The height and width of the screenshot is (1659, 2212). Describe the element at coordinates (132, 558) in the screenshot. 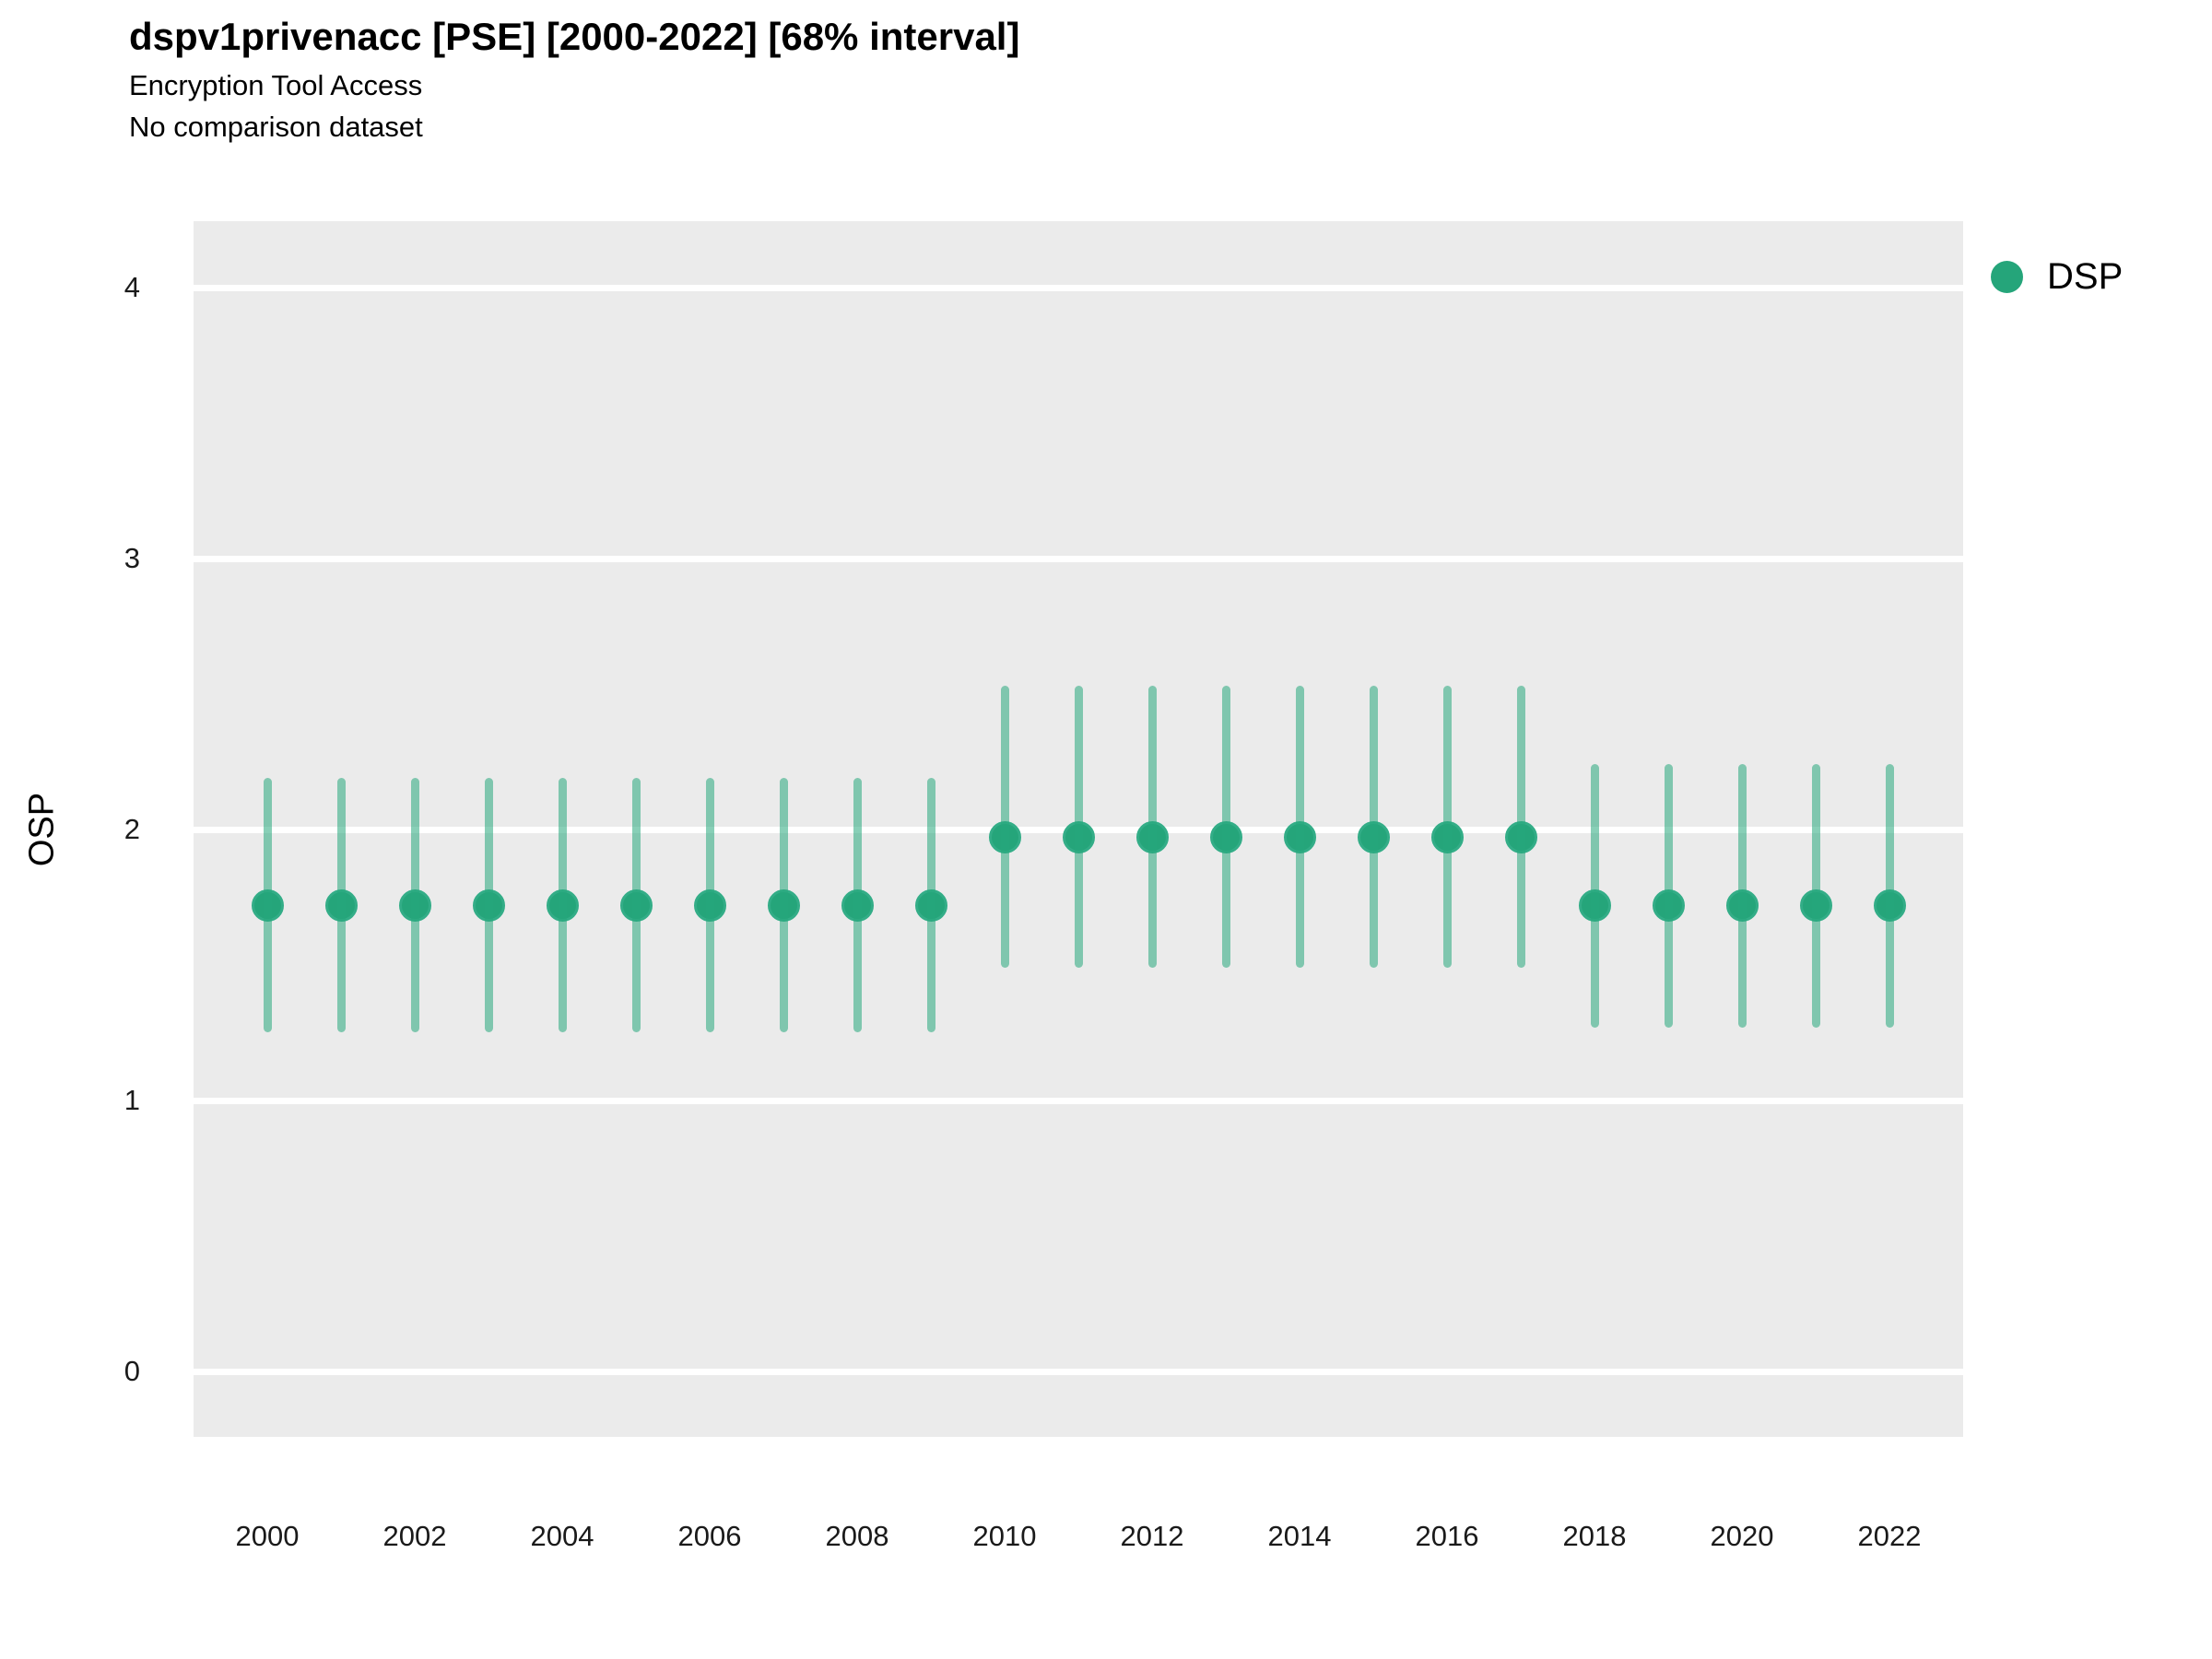

I see `y-tick-label: 3` at that location.